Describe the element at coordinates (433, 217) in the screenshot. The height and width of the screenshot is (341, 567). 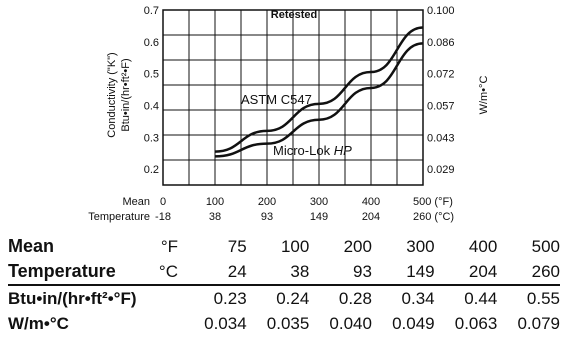
I see `x-tick-celsius: 260 (°C)` at that location.